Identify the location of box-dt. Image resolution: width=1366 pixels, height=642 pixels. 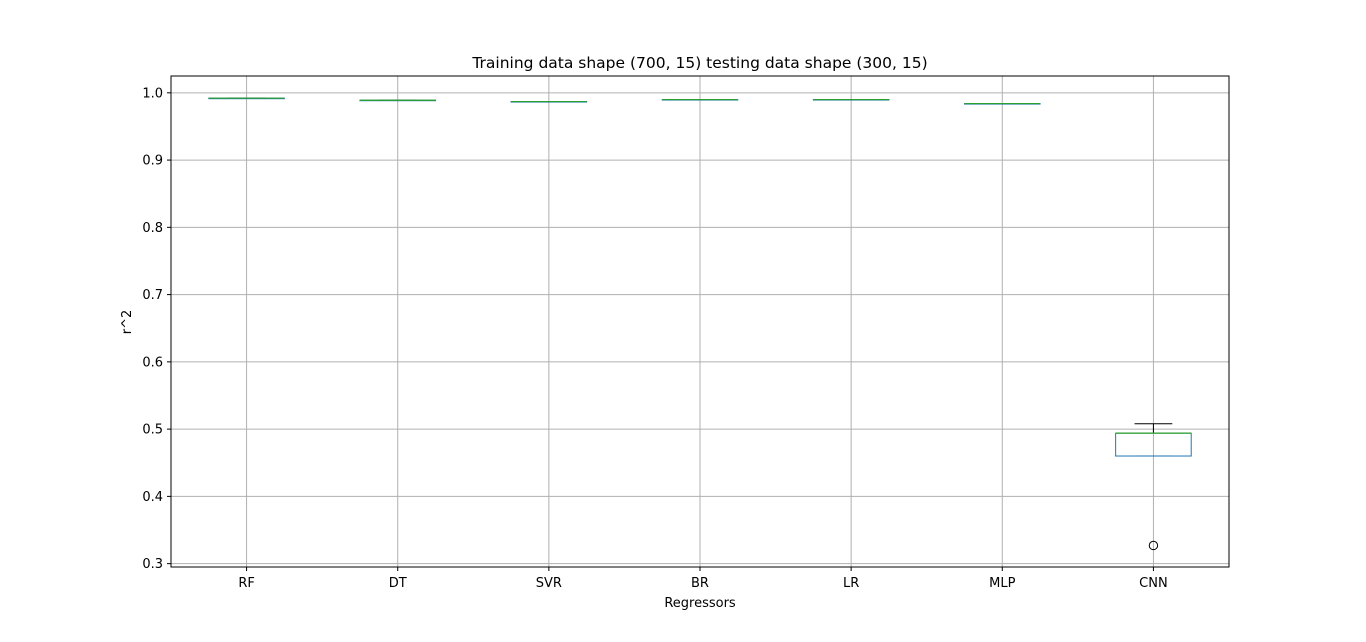
(397, 100).